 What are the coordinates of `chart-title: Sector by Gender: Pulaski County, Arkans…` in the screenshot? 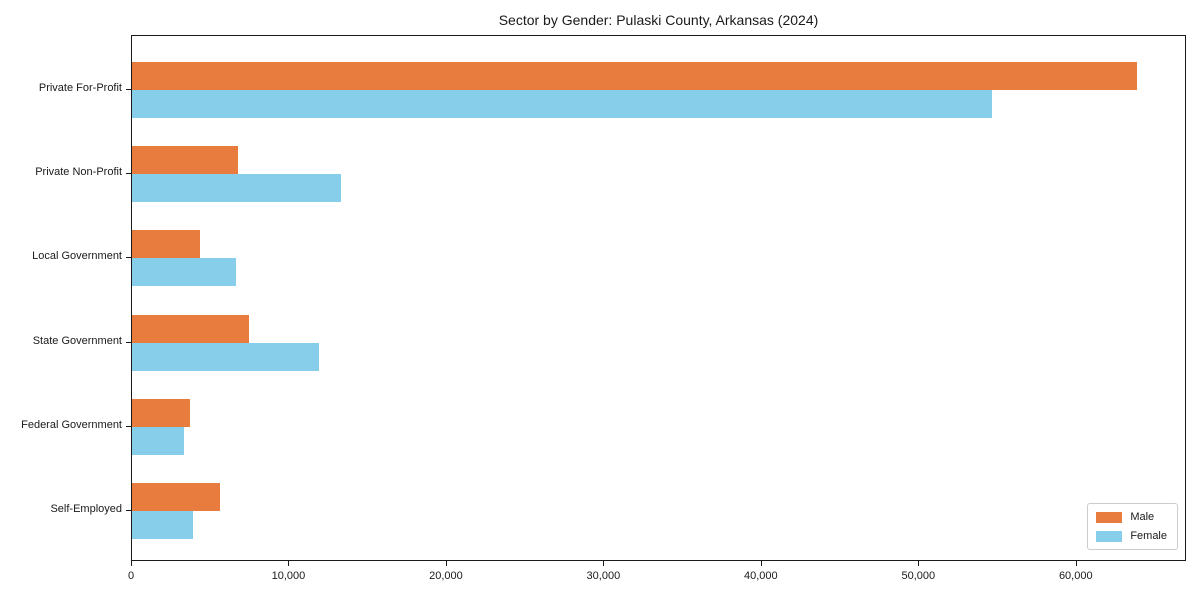 It's located at (658, 20).